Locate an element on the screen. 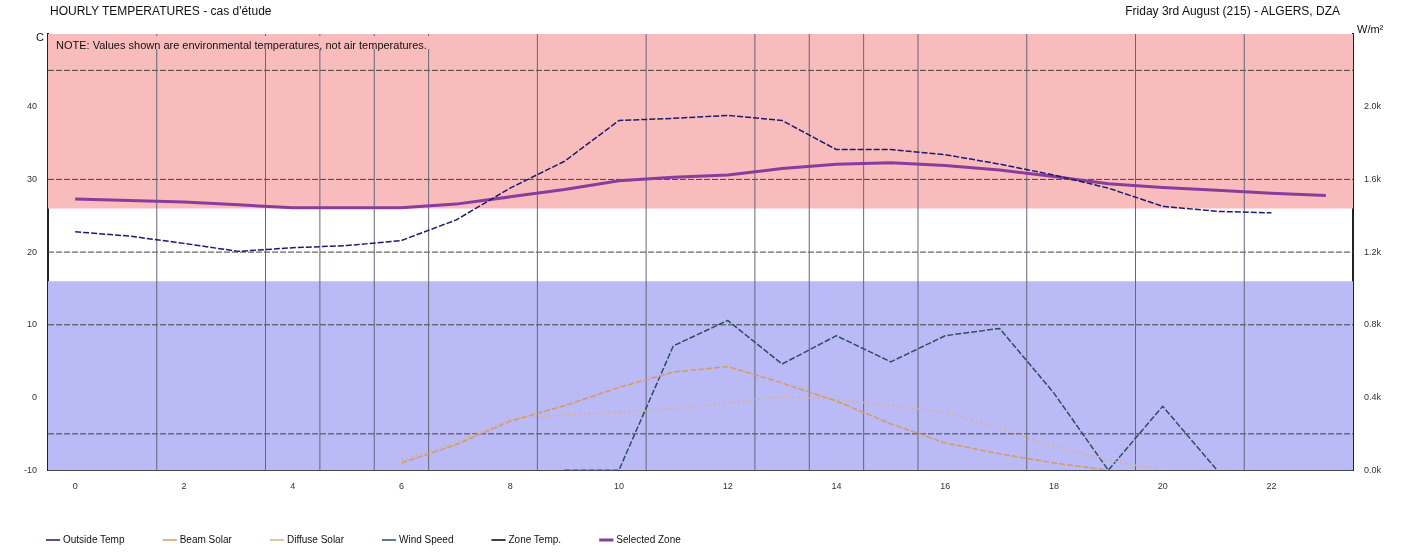  y2-tick-label: 0.0k is located at coordinates (1373, 469).